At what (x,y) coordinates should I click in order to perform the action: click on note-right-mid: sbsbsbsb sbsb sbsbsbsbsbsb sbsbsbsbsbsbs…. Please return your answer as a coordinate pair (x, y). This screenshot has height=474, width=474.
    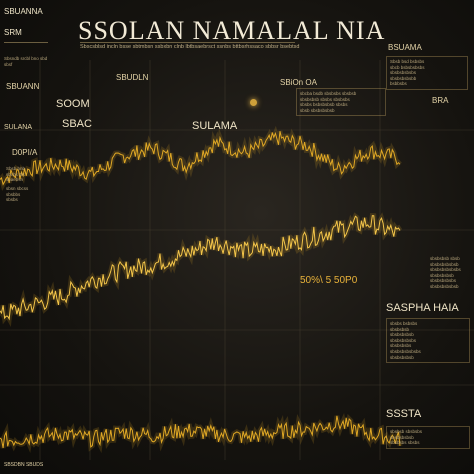
    Looking at the image, I should click on (445, 272).